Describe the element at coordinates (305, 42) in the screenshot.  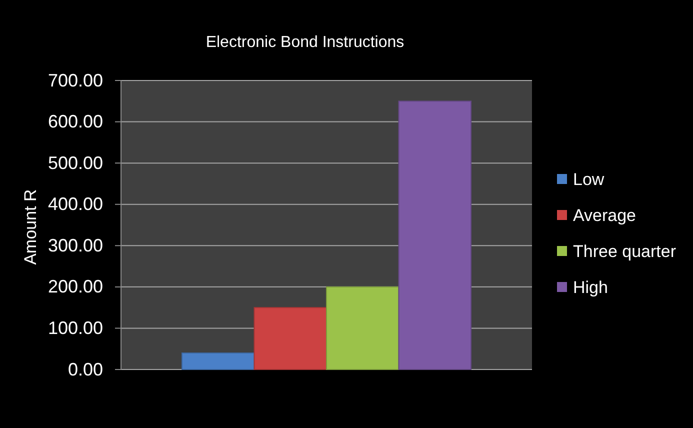
I see `chart-title: Electronic Bond Instructions` at that location.